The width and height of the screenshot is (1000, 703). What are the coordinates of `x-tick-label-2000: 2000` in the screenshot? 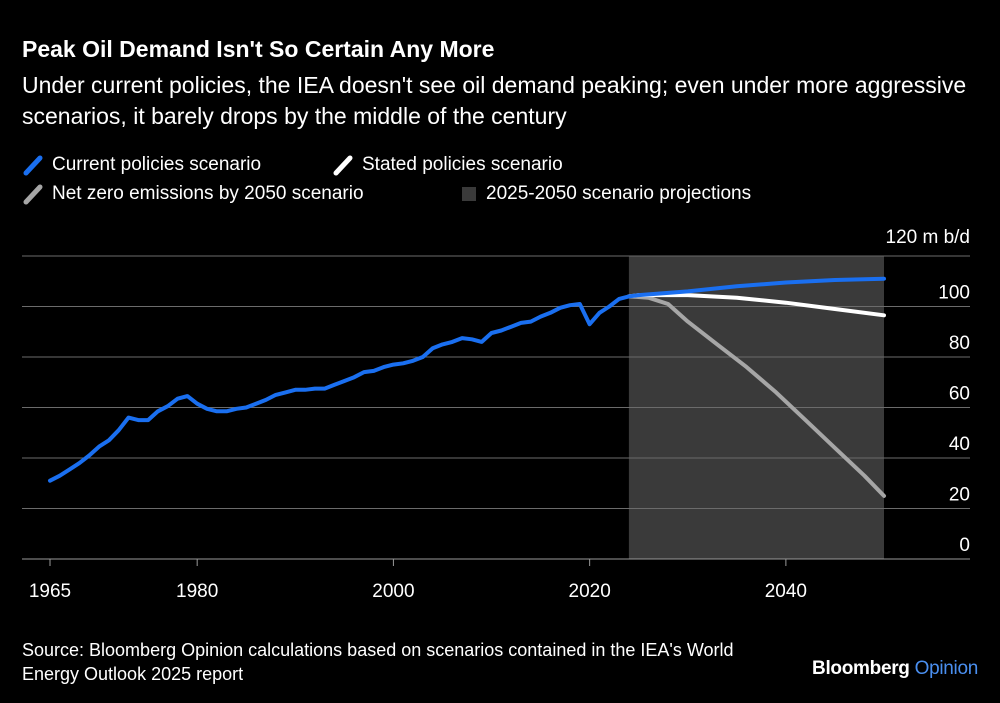 It's located at (393, 591).